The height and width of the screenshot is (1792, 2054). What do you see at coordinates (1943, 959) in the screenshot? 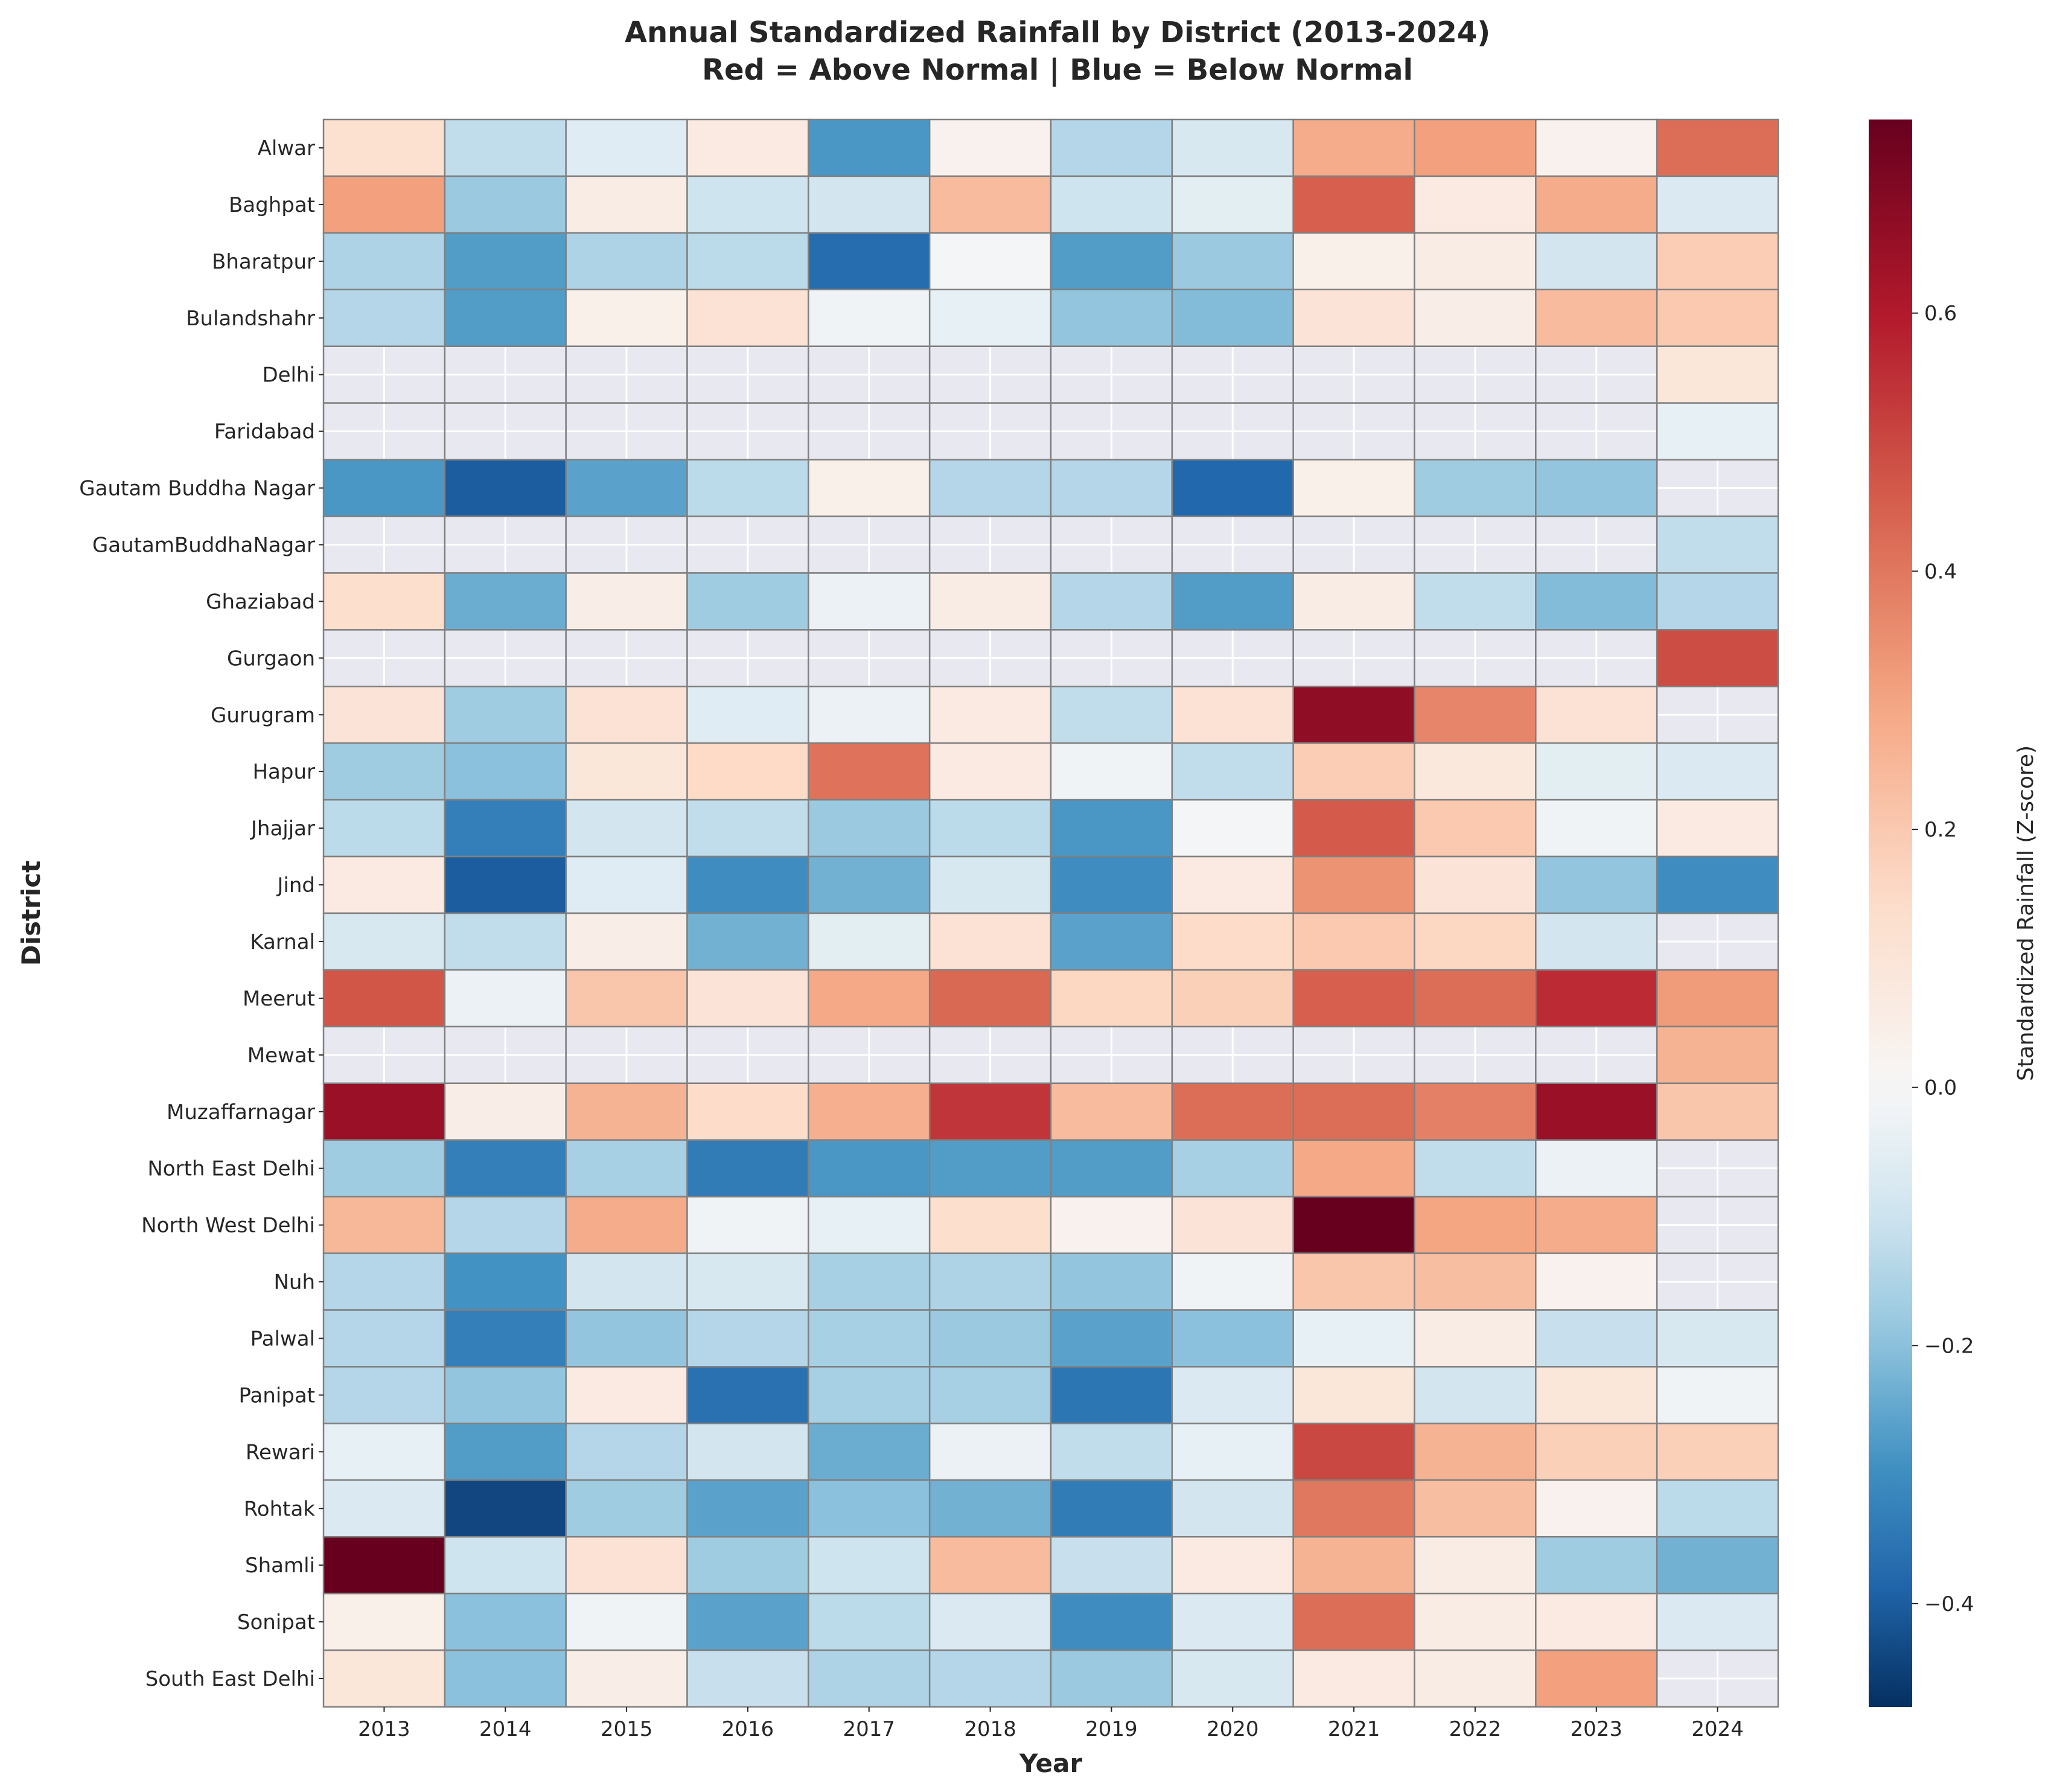
I see `colorbar-ticks: −0.4 −0.2 0.0 0.2 0.4 0.6` at bounding box center [1943, 959].